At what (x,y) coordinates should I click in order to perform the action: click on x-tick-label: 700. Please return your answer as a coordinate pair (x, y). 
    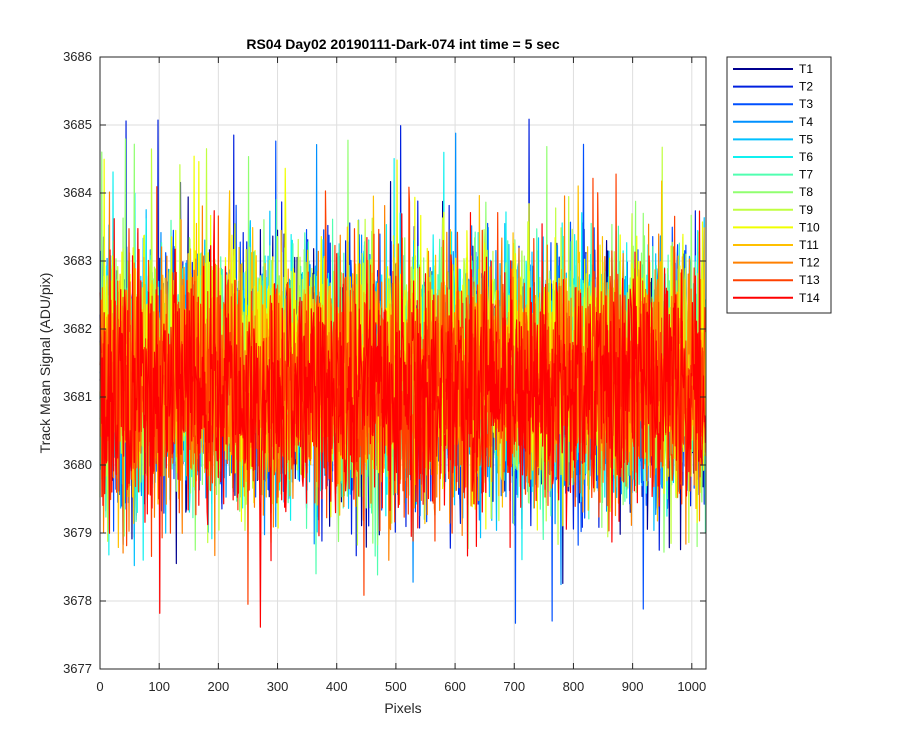
    Looking at the image, I should click on (514, 686).